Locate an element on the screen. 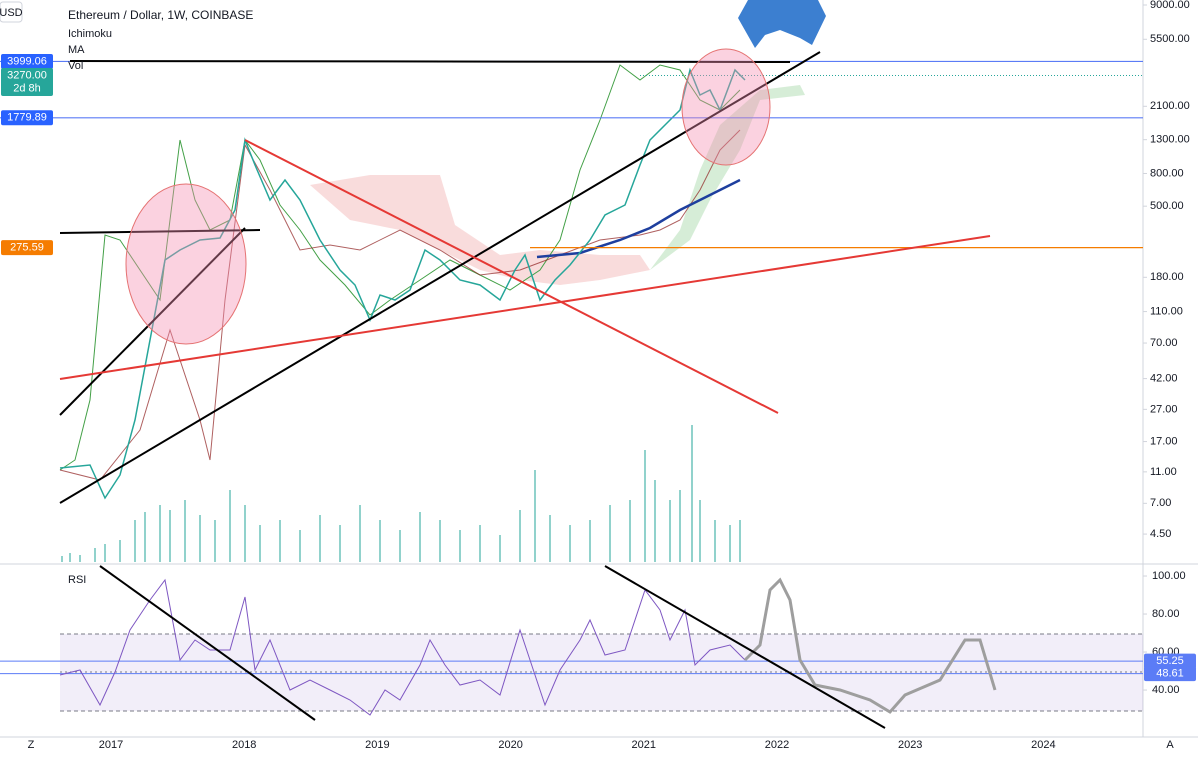 The width and height of the screenshot is (1198, 764). time-tick-label: 2022 is located at coordinates (777, 745).